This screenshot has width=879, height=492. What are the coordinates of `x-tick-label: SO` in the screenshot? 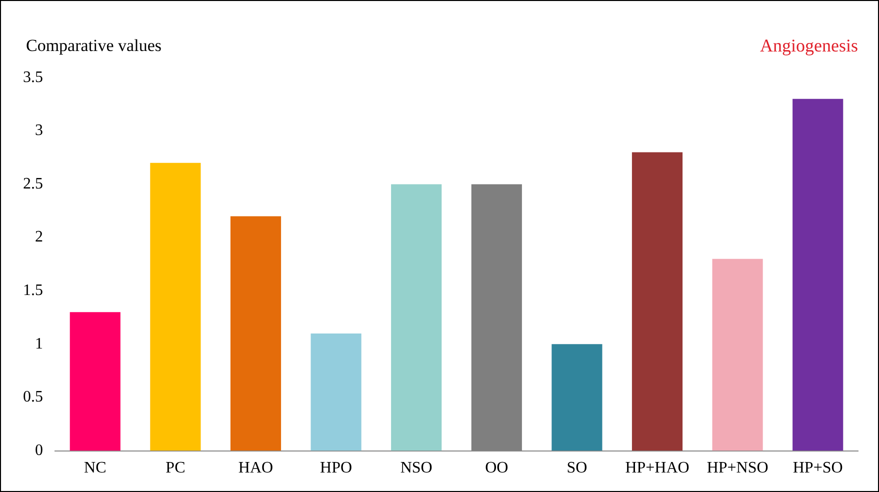 It's located at (577, 468).